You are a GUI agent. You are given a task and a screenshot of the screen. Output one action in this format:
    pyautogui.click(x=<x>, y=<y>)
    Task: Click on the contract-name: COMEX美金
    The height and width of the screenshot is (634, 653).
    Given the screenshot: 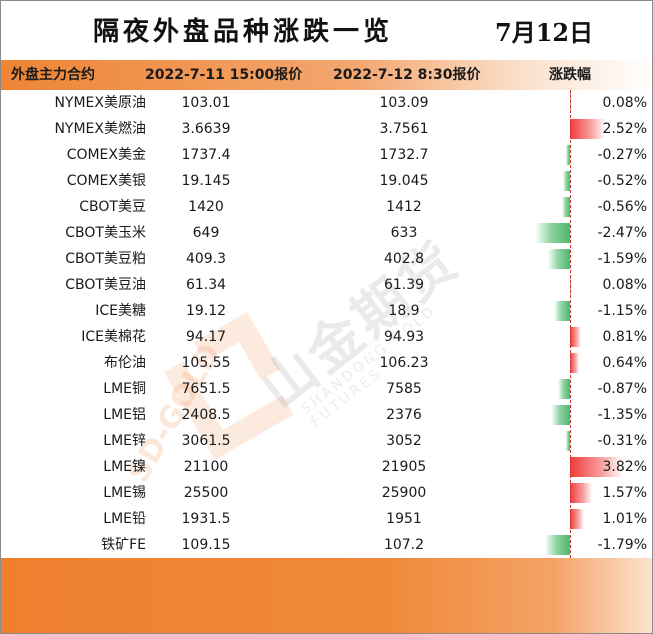 What is the action you would take?
    pyautogui.click(x=106, y=155)
    